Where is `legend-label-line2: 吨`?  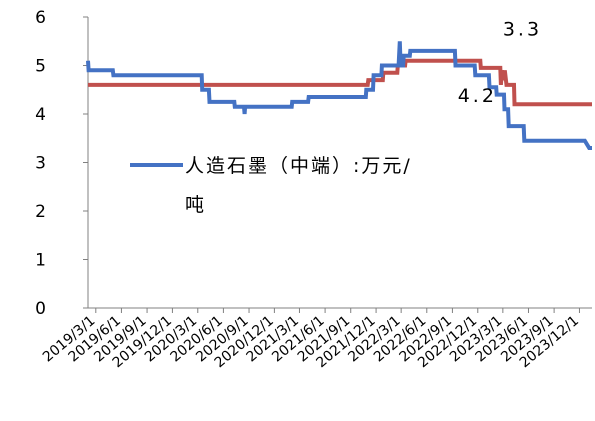 legend-label-line2: 吨 is located at coordinates (194, 205).